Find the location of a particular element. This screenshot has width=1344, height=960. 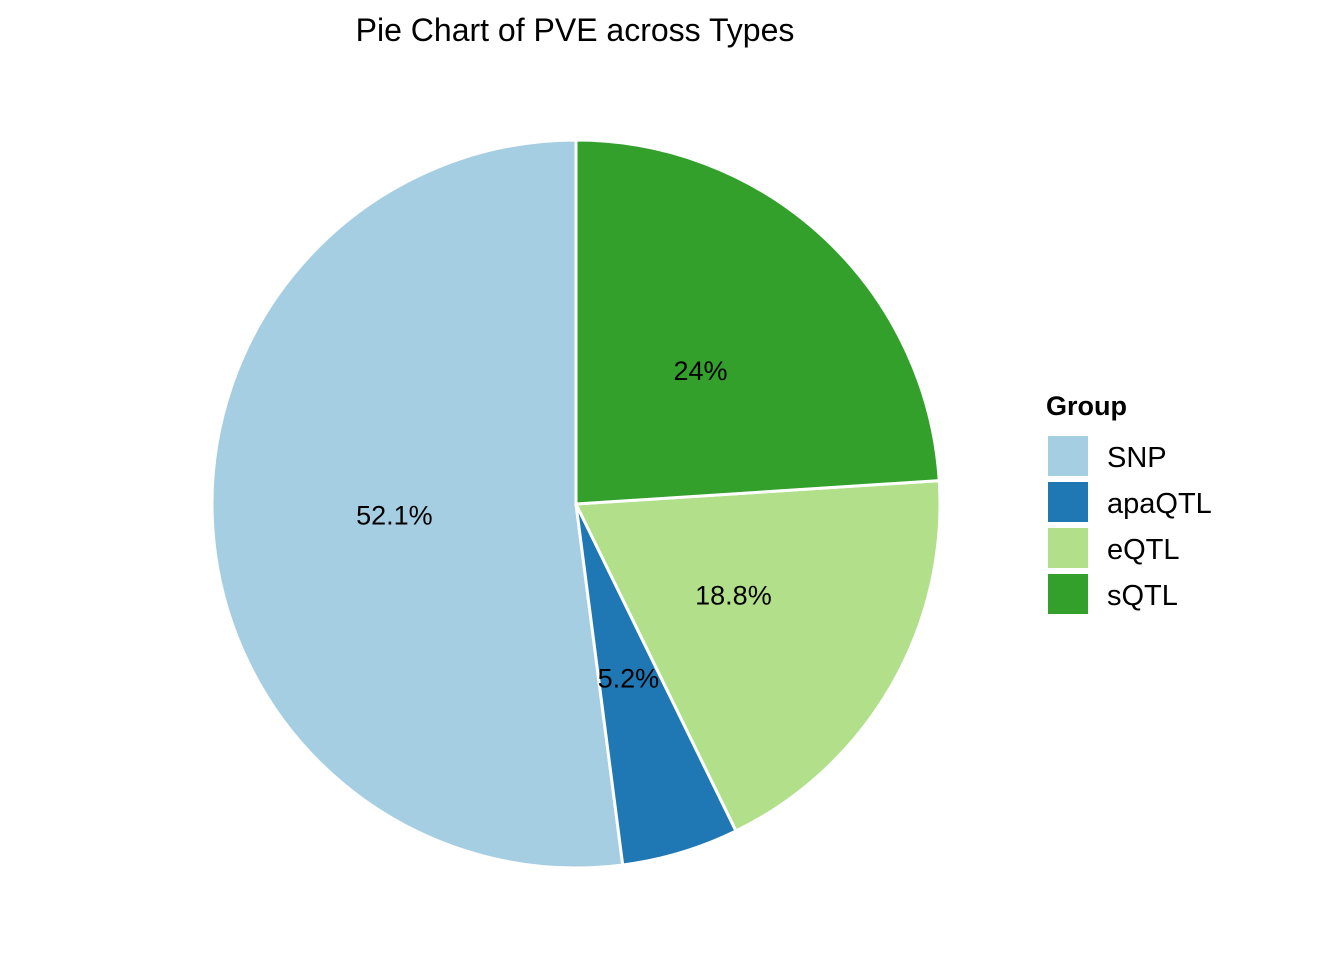

pie-slice-eqtl is located at coordinates (758, 656).